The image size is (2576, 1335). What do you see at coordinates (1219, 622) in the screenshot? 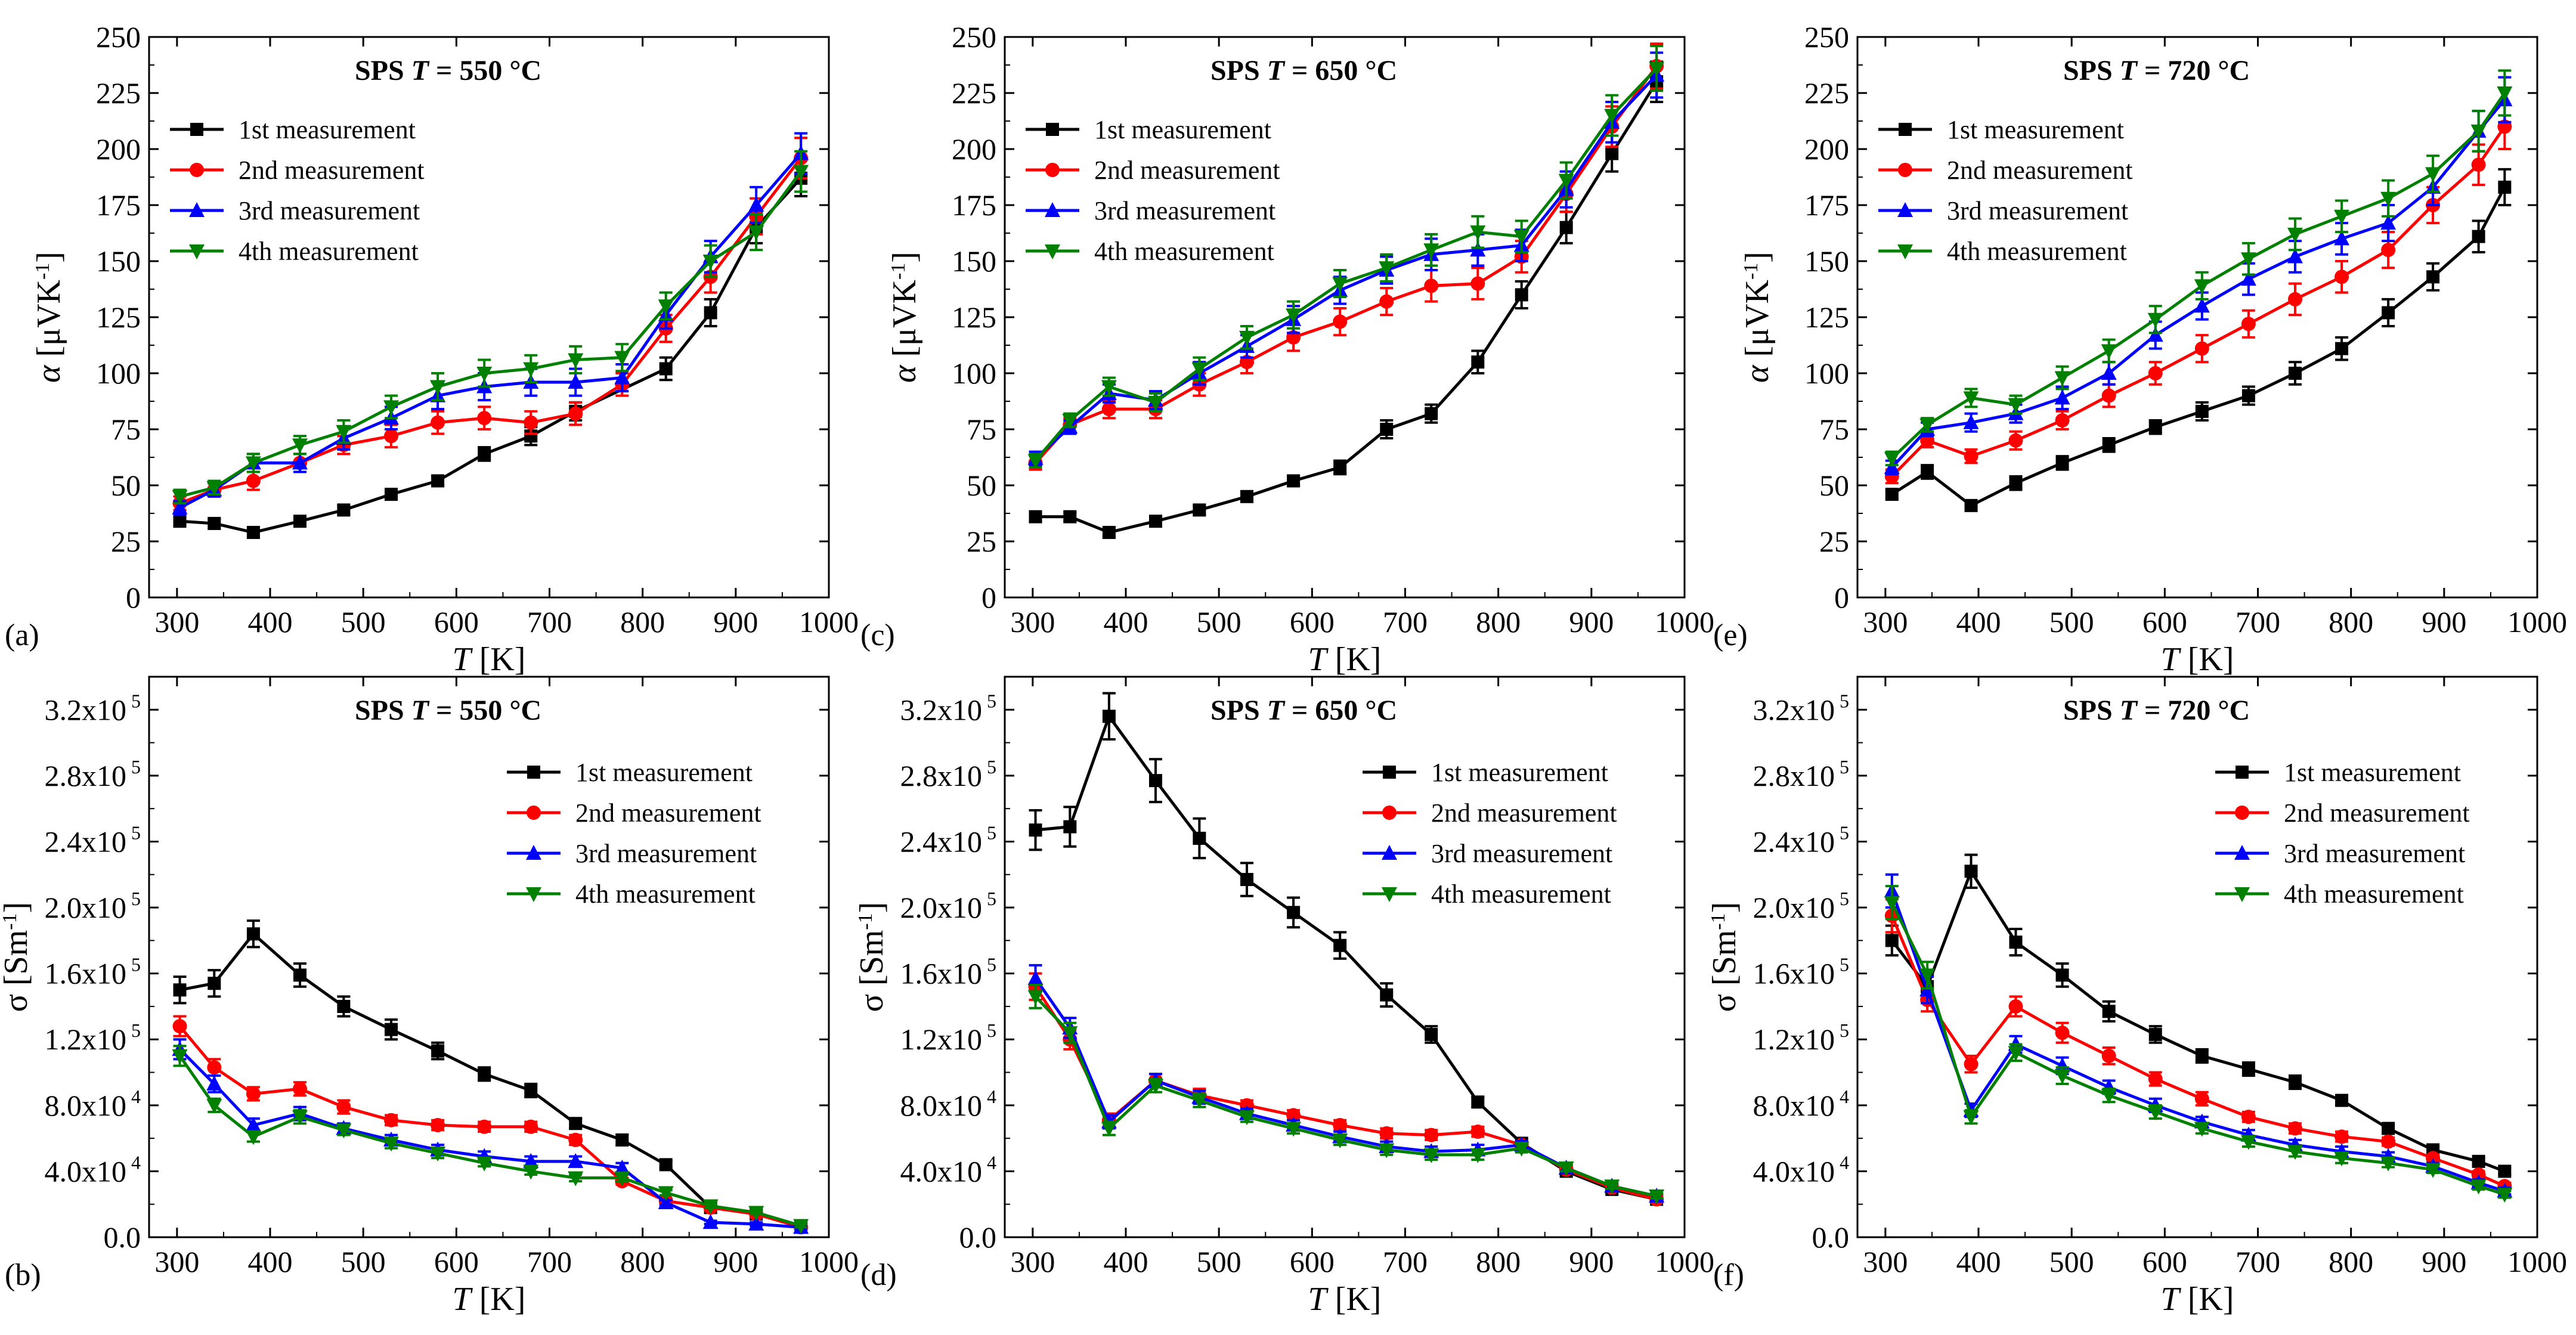
I see `panel-c-xtick-label: 500` at bounding box center [1219, 622].